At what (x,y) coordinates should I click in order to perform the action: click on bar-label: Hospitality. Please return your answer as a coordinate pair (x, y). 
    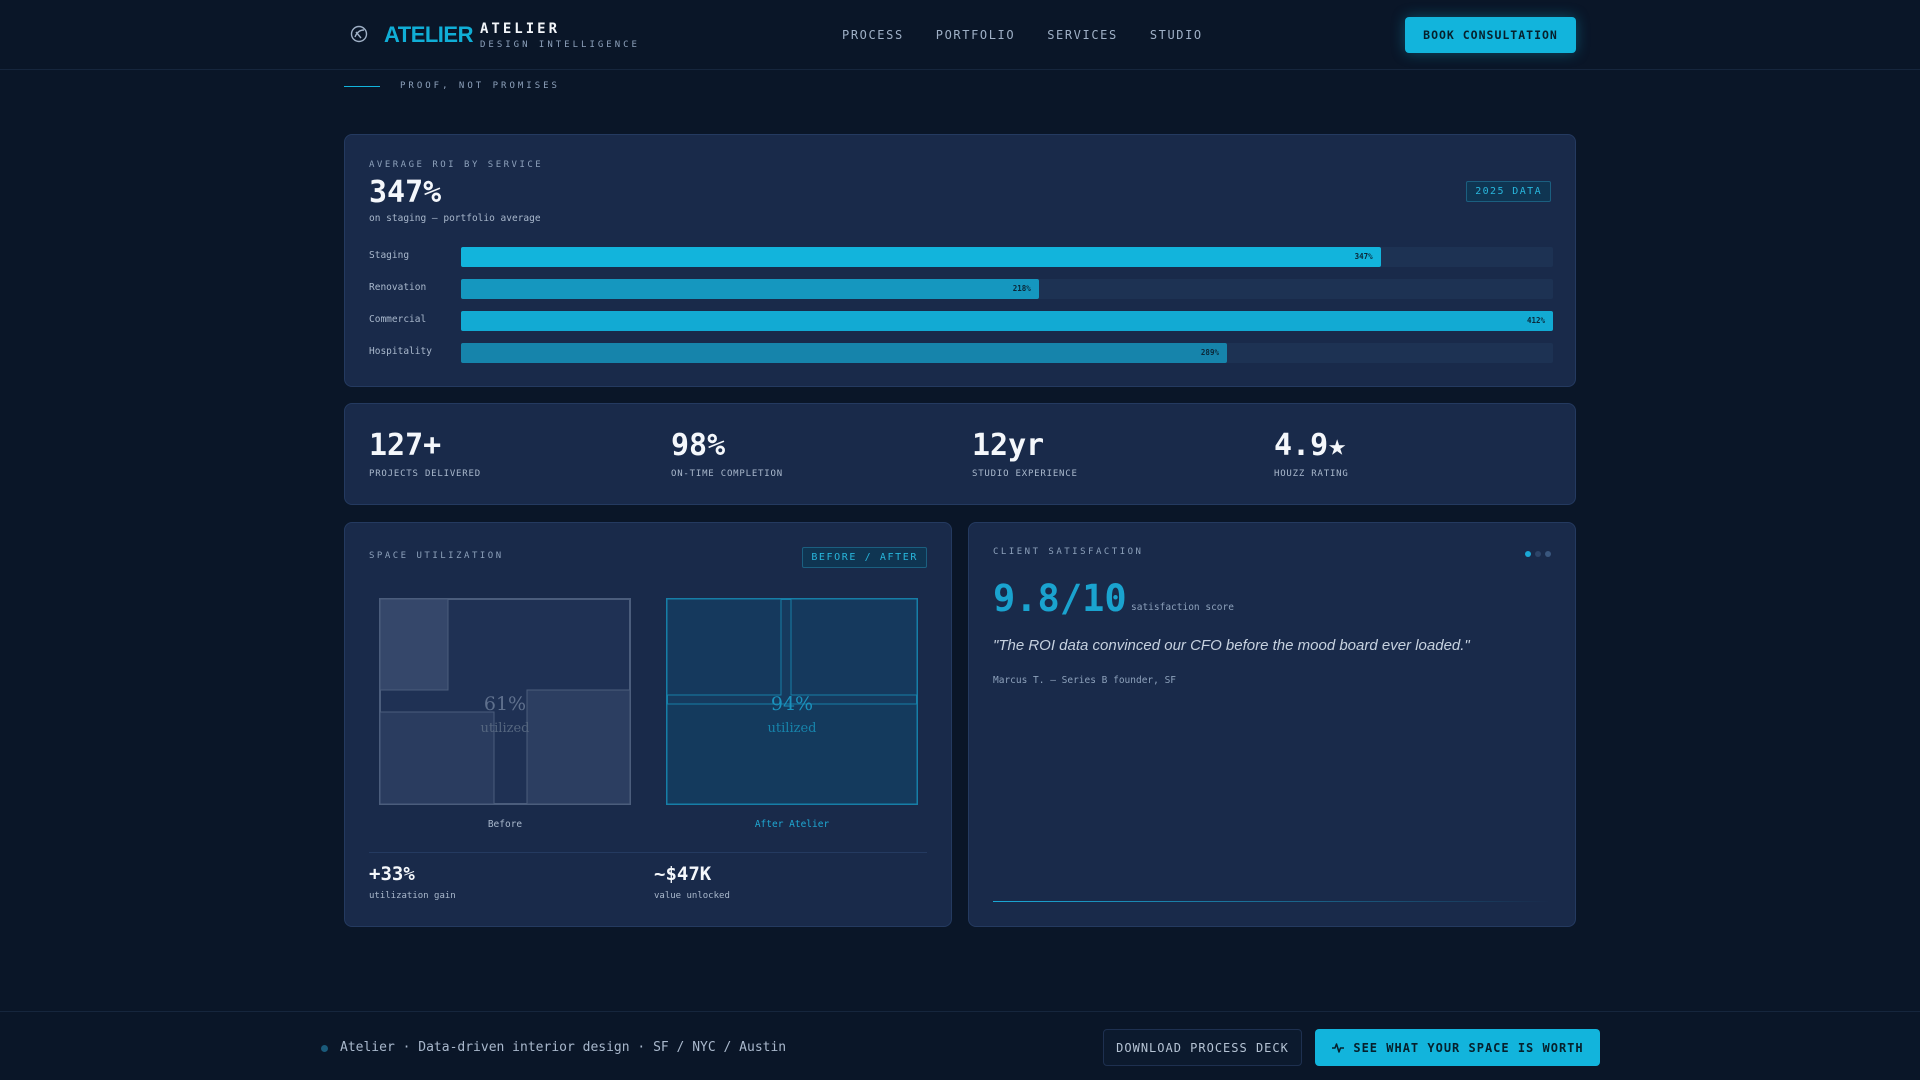
    Looking at the image, I should click on (400, 351).